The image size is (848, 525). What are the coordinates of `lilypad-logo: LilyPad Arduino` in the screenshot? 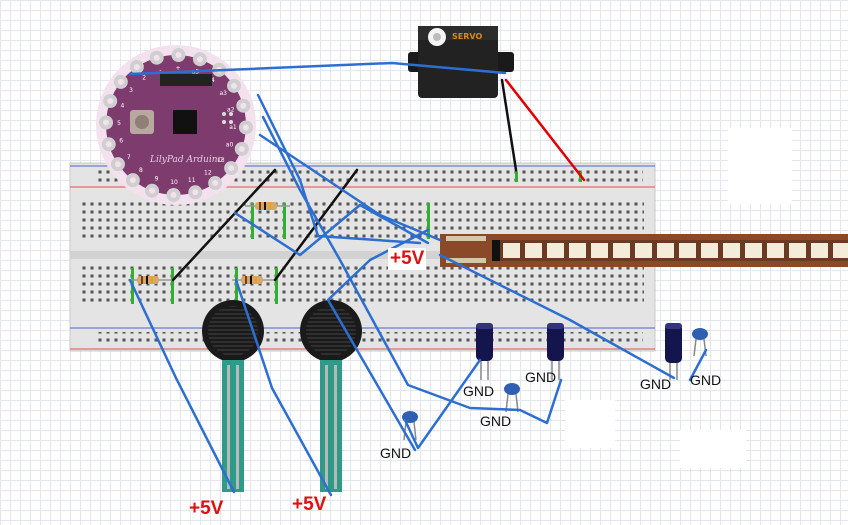 It's located at (186, 160).